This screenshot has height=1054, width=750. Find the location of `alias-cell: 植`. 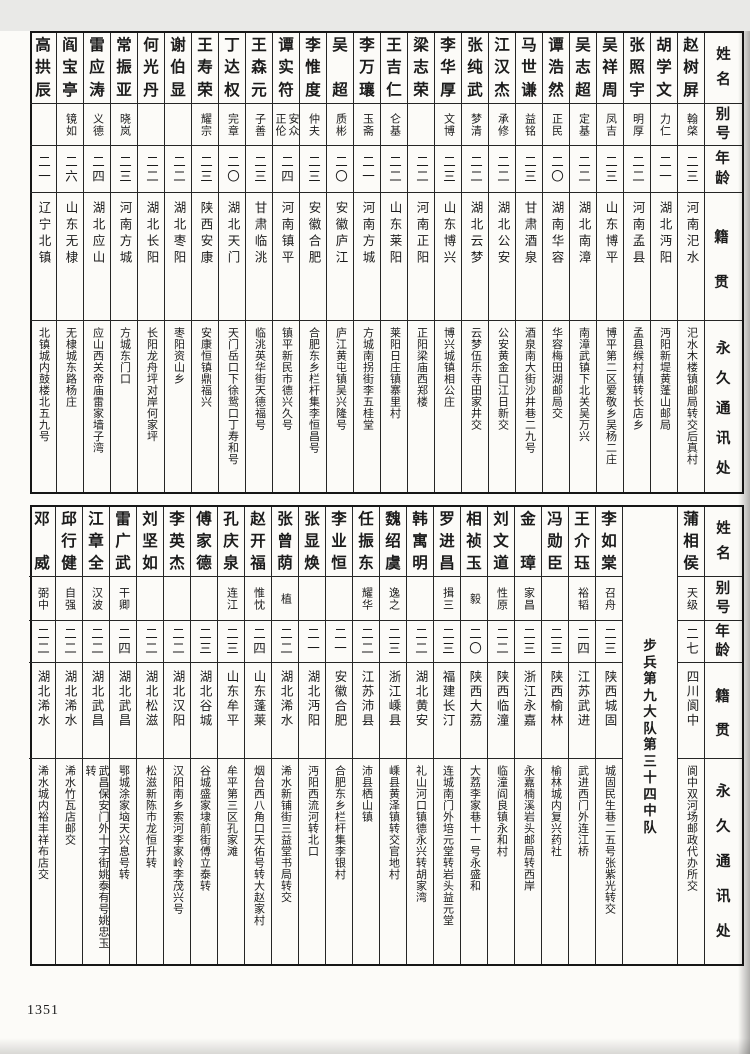

alias-cell: 植 is located at coordinates (285, 599).